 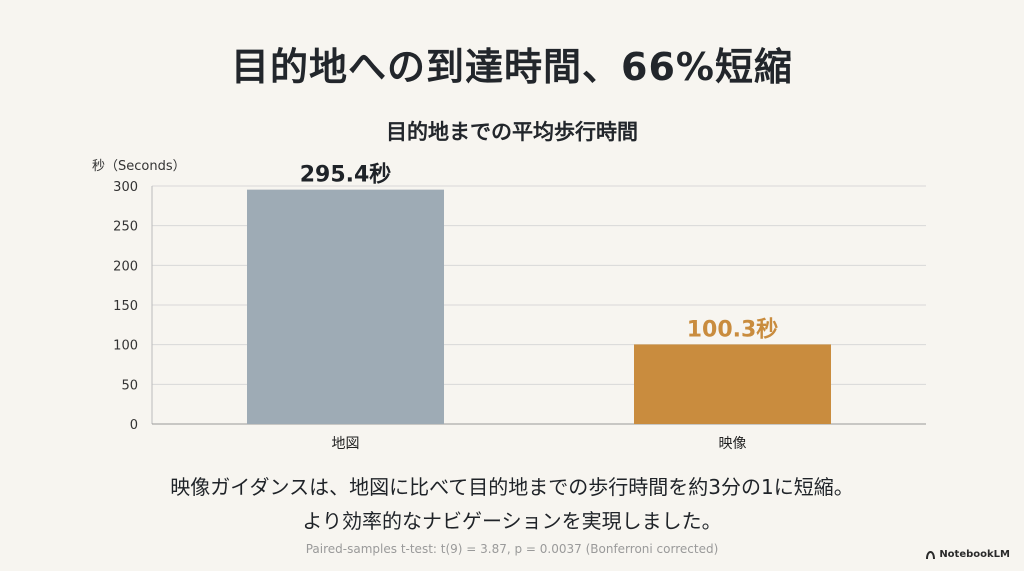 I want to click on y-tick-label: 250, so click(x=125, y=227).